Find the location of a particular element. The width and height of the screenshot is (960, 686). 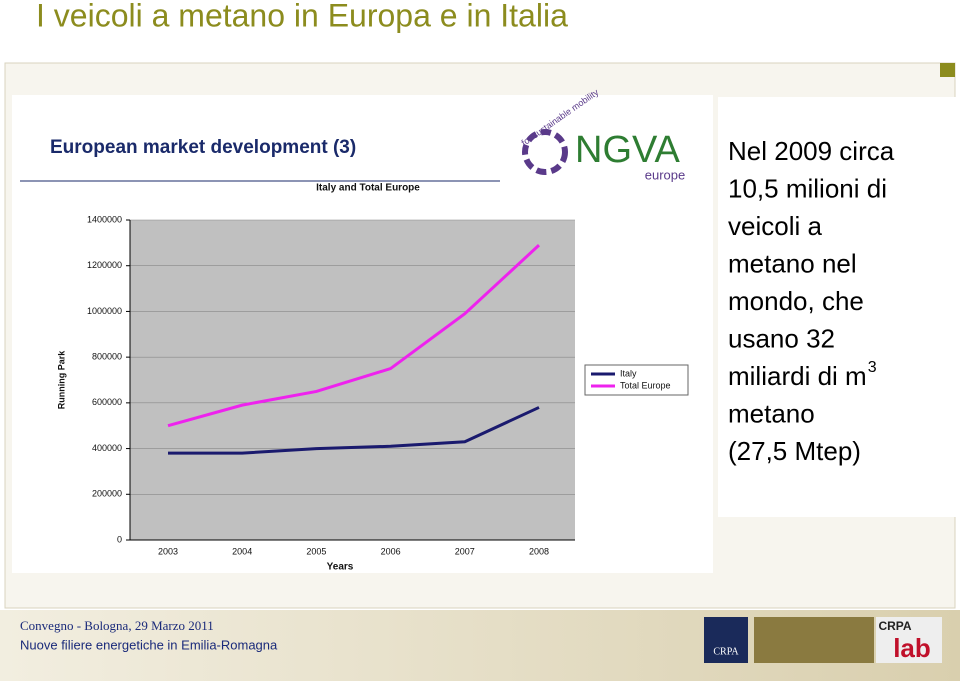

slide-title: I veicoli a metano in Europa e in Italia is located at coordinates (302, 16).